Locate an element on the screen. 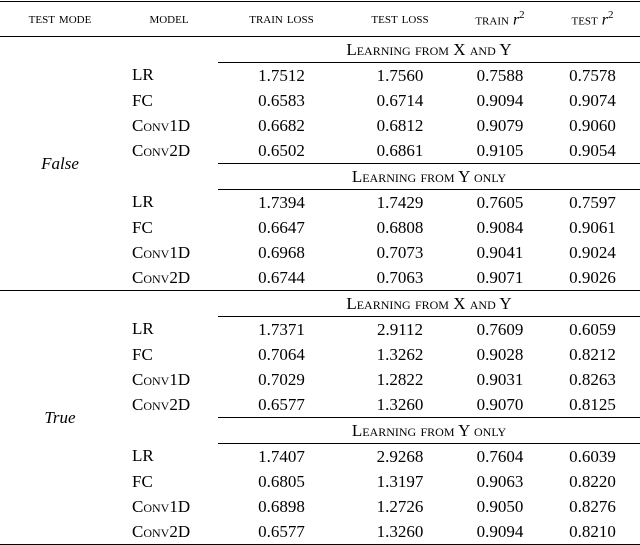  column-header: test r2 is located at coordinates (592, 19).